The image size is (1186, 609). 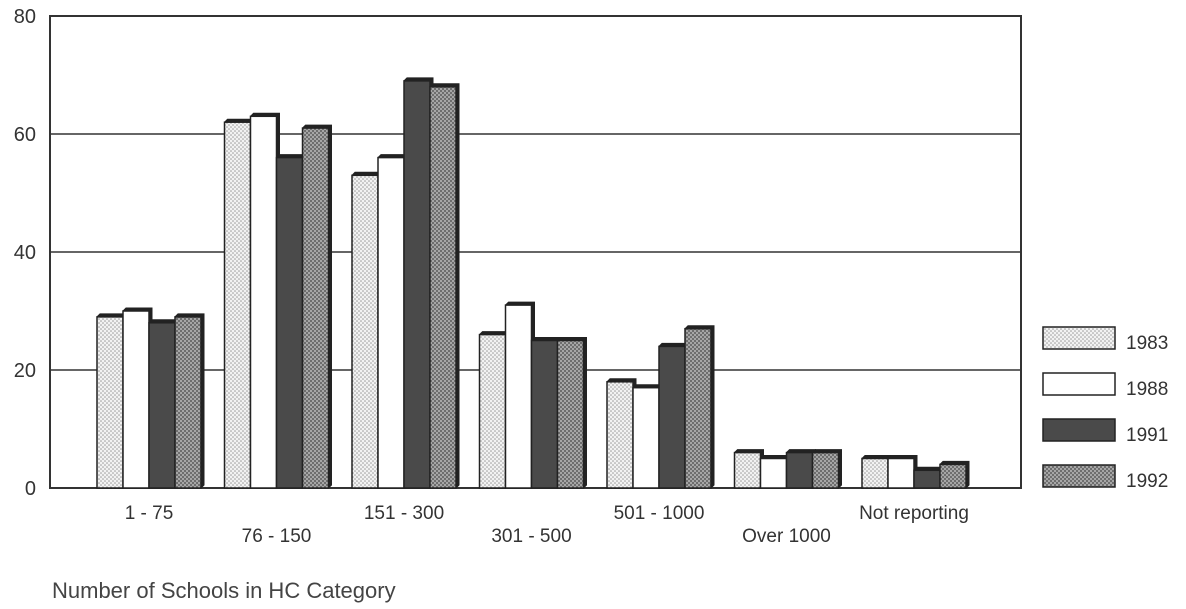 What do you see at coordinates (1147, 389) in the screenshot?
I see `legend-label-1988: 1988` at bounding box center [1147, 389].